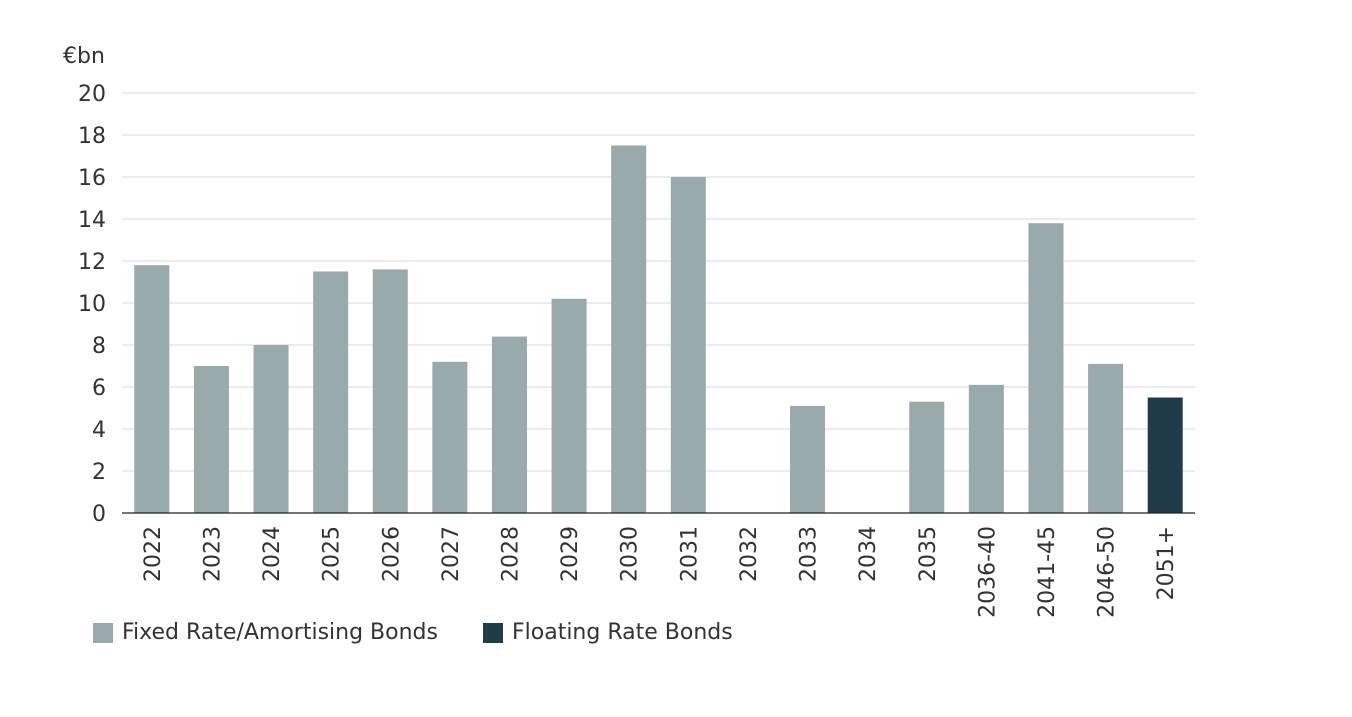 This screenshot has height=717, width=1352. Describe the element at coordinates (212, 554) in the screenshot. I see `x-tick-label: 2023` at that location.